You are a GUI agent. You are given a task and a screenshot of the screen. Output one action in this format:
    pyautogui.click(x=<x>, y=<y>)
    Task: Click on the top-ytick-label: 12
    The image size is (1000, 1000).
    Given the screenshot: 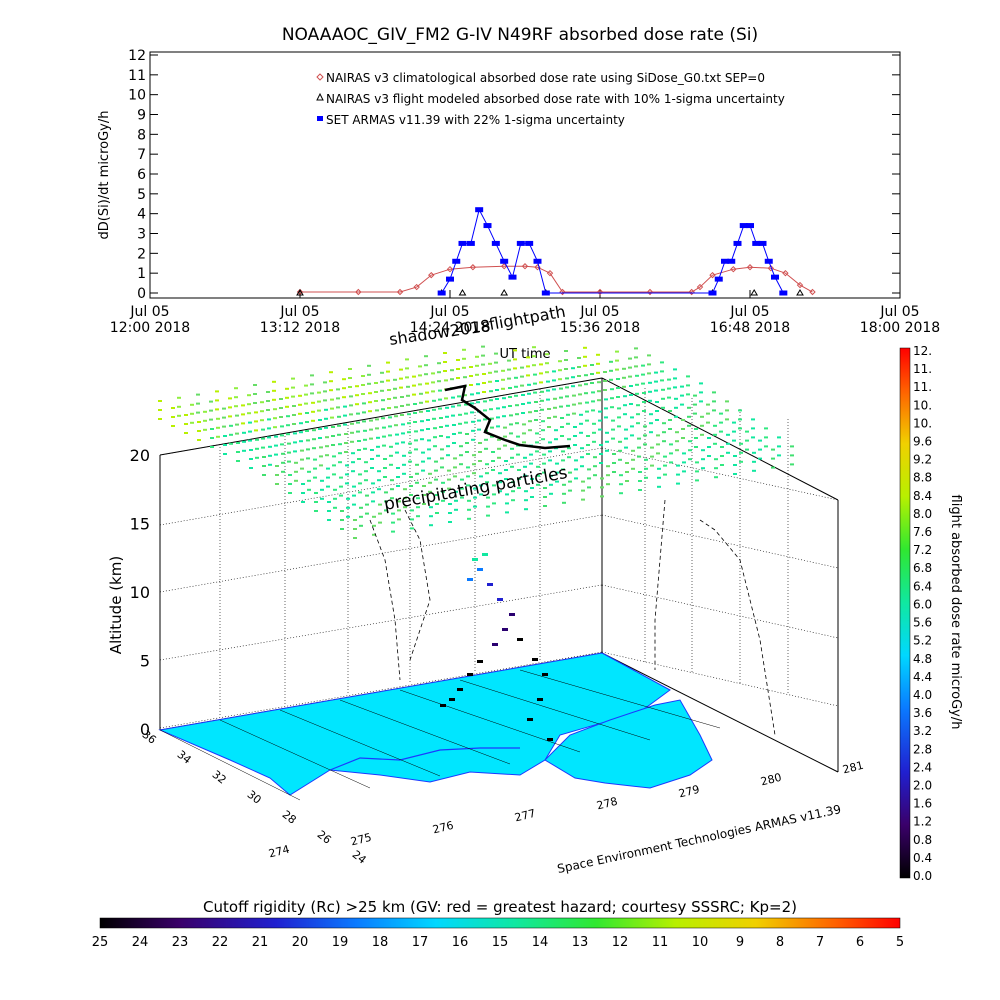 What is the action you would take?
    pyautogui.click(x=137, y=56)
    